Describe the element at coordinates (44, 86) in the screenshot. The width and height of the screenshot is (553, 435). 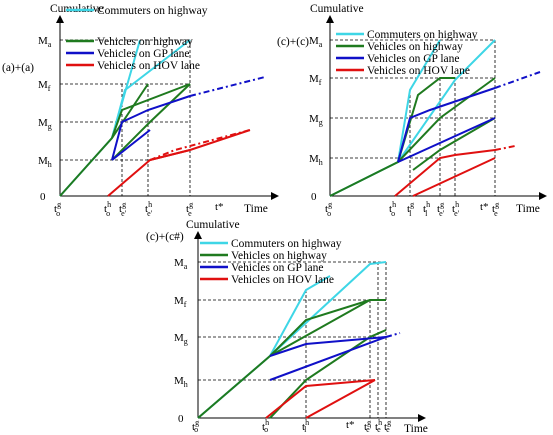
I see `panel-a-mf: Mf` at that location.